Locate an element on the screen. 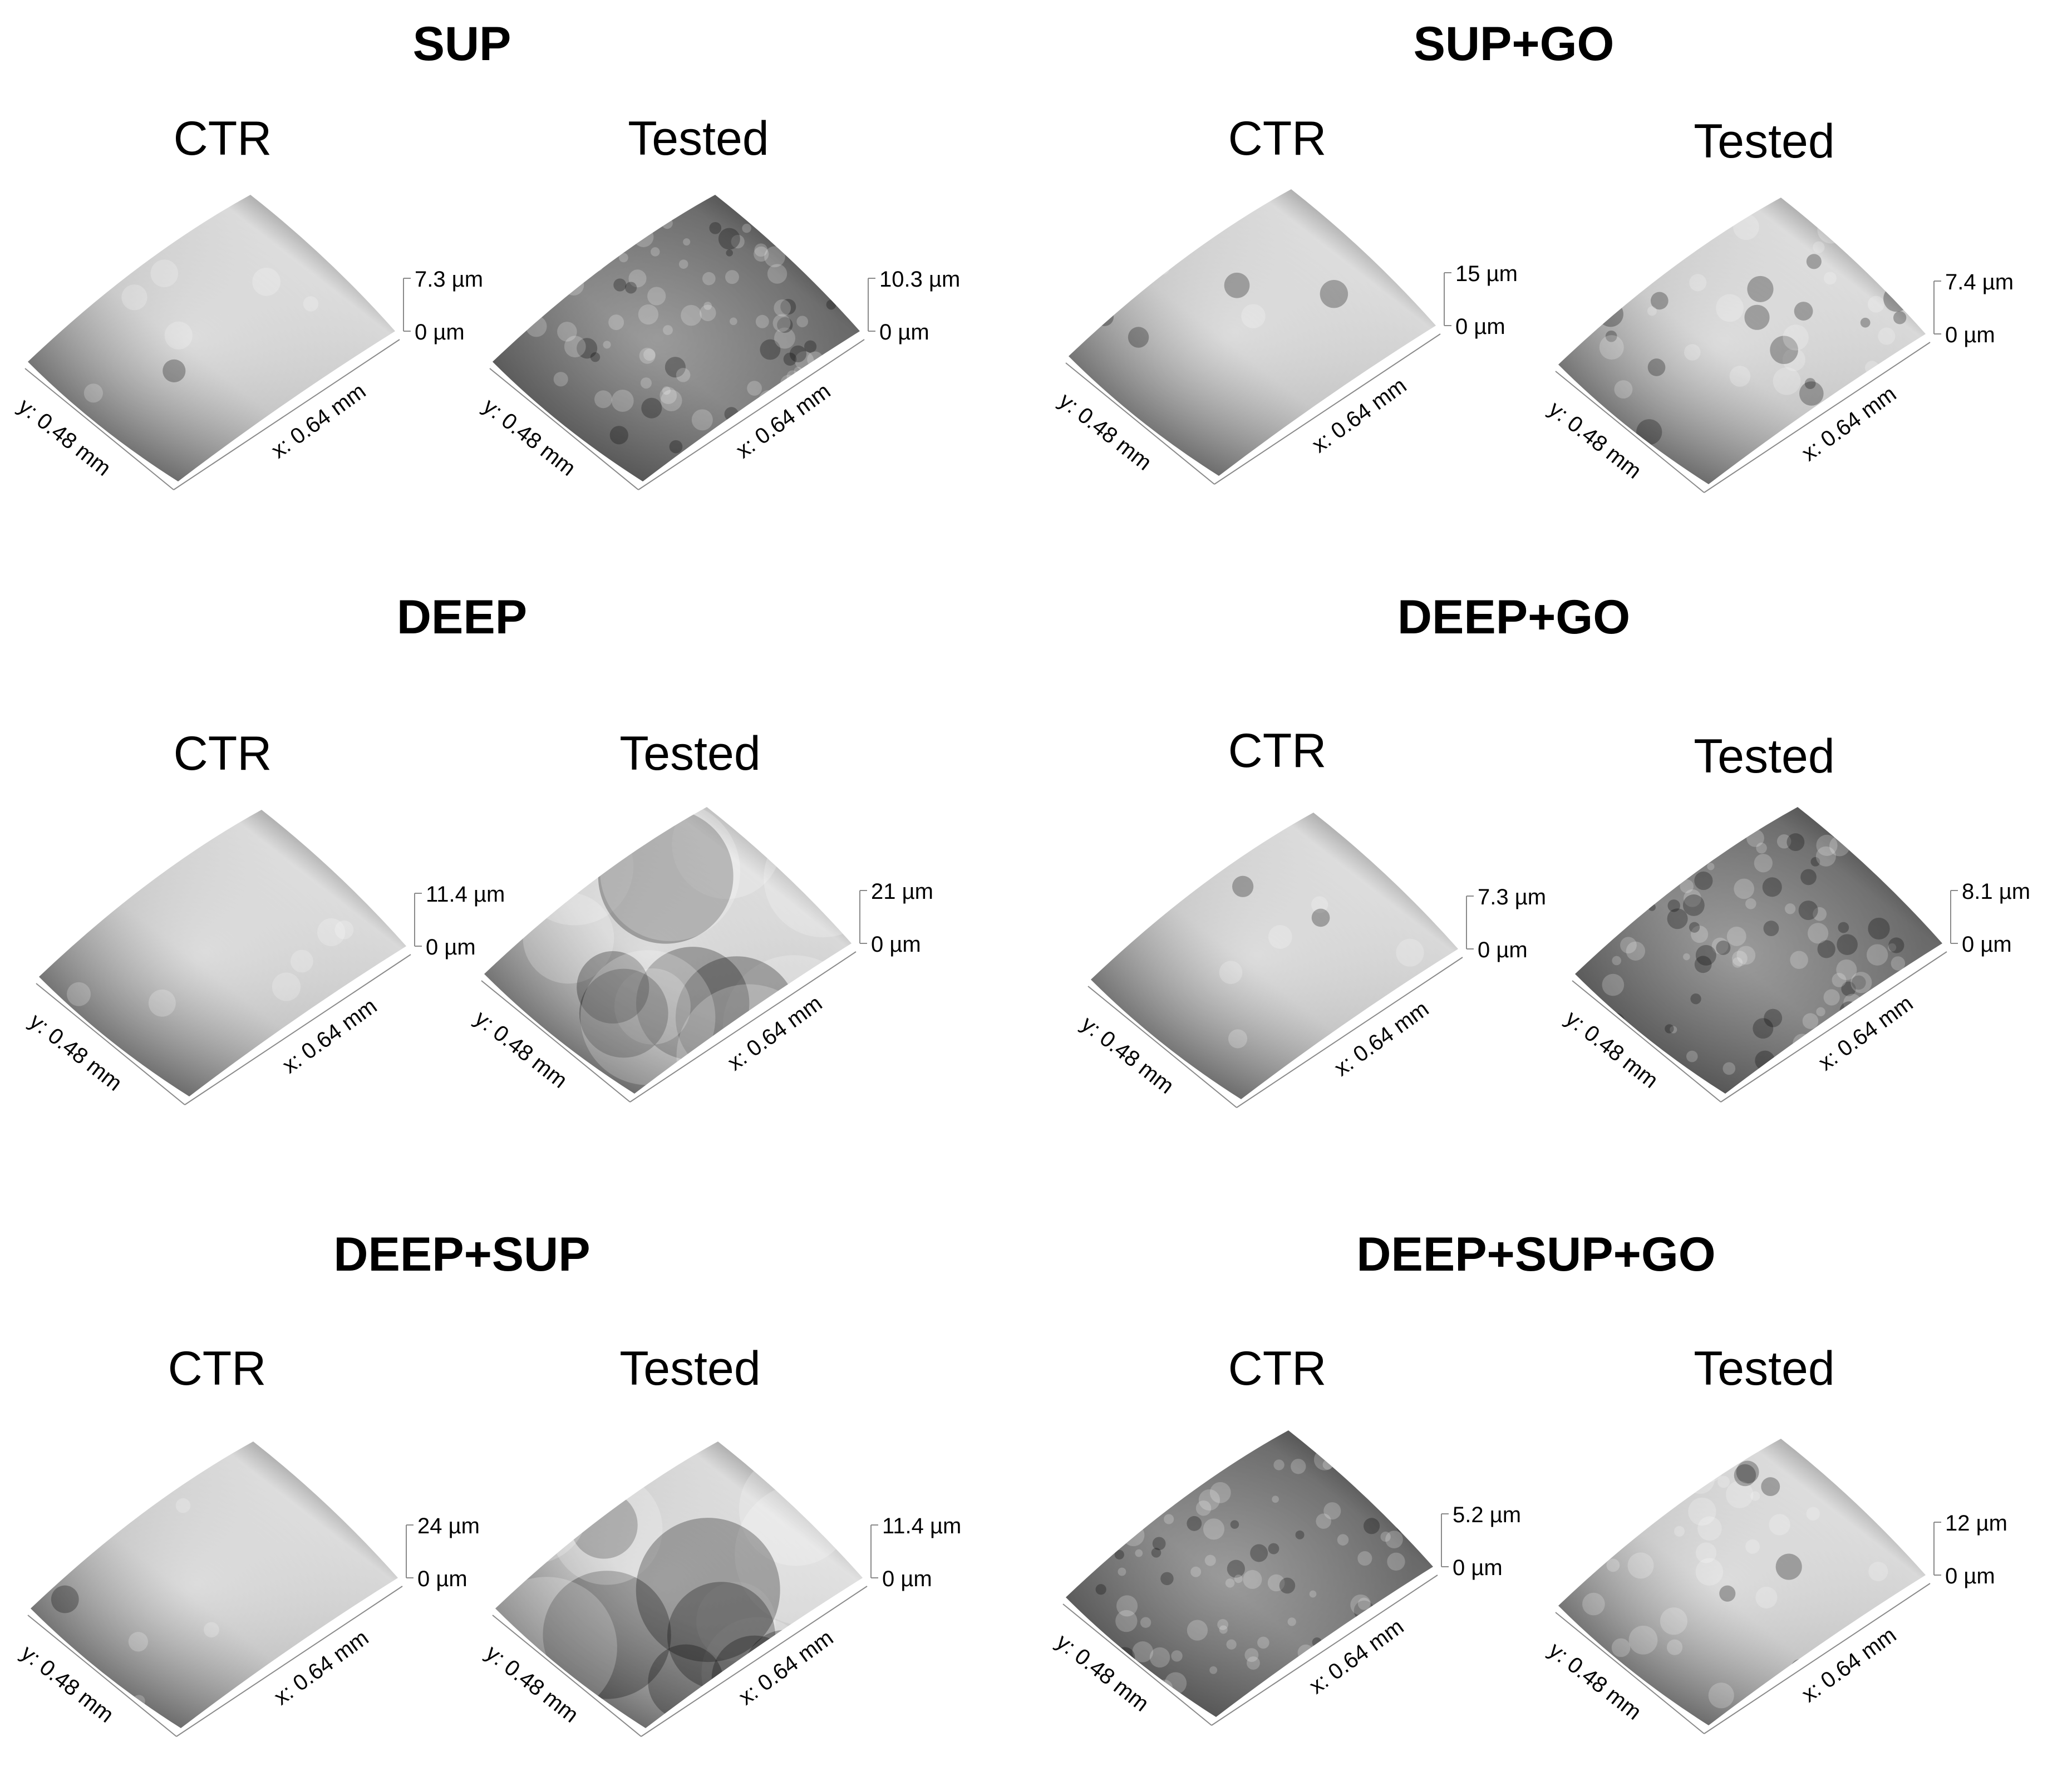  surface-3d-plot: 10.3 µm0 µmy: 0.48 mm x: 0.64 mm is located at coordinates (719, 342).